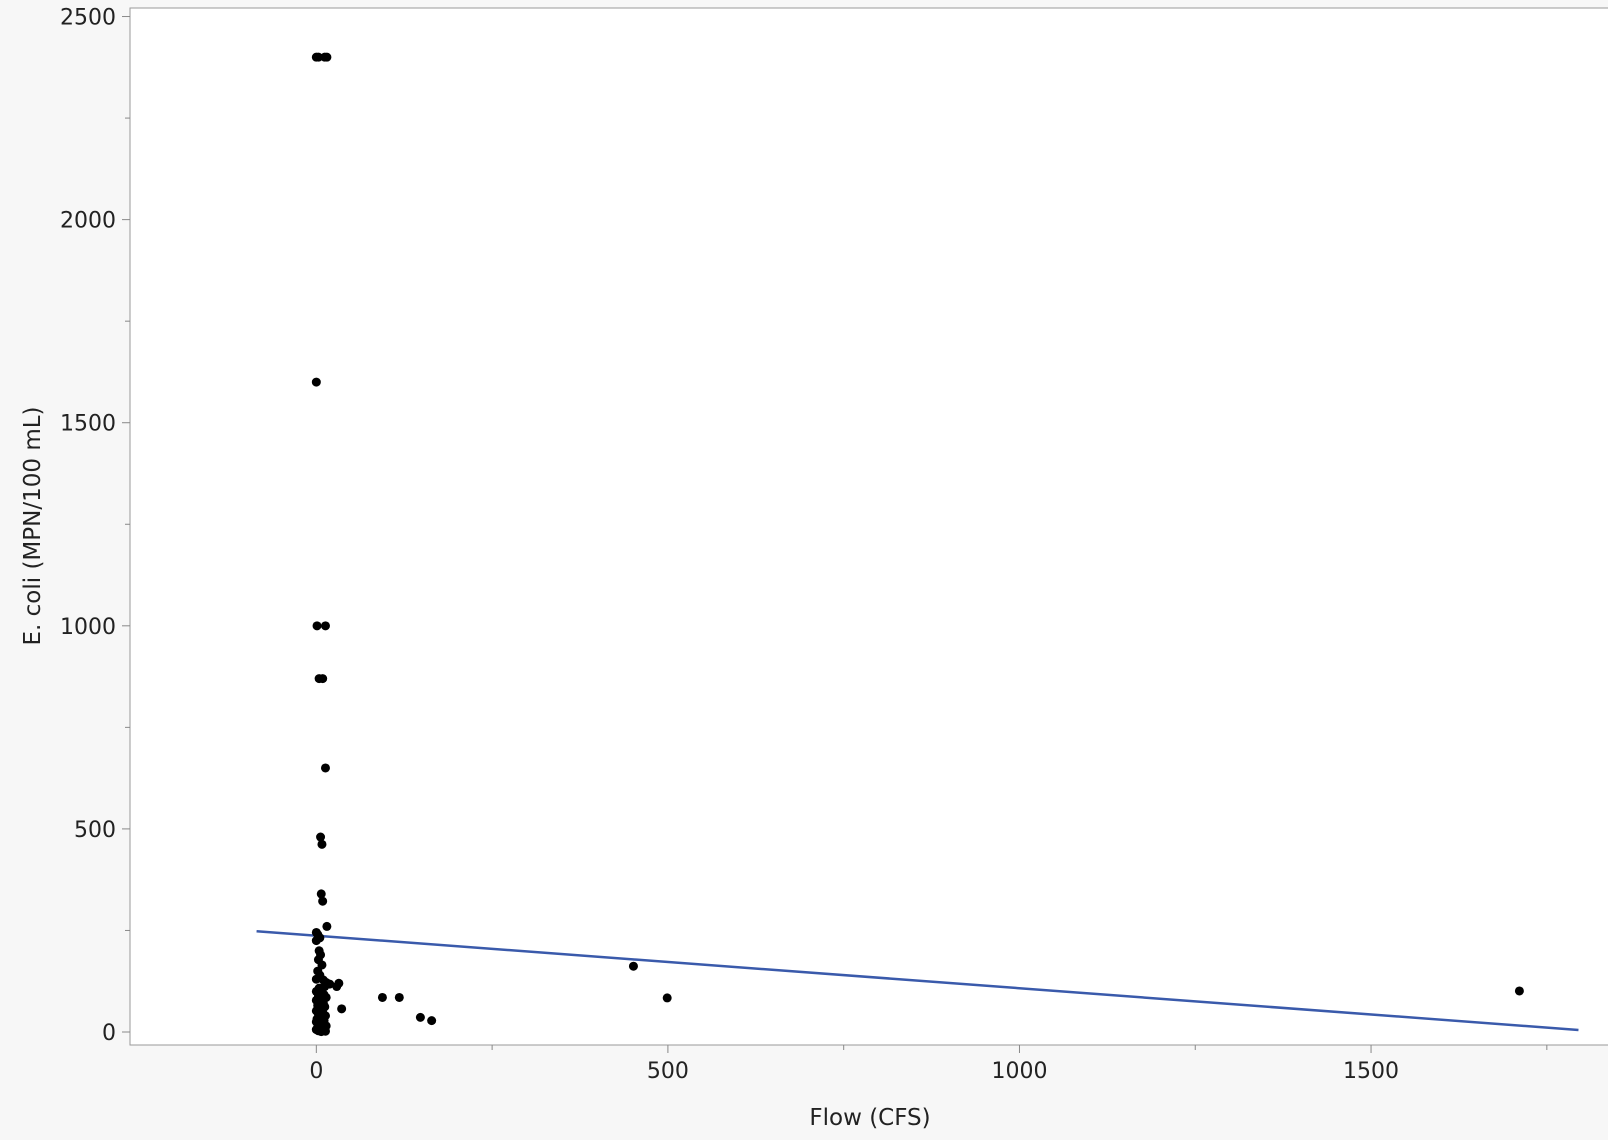 This screenshot has height=1140, width=1608. What do you see at coordinates (869, 1118) in the screenshot?
I see `x-axis-label: Flow (CFS)` at bounding box center [869, 1118].